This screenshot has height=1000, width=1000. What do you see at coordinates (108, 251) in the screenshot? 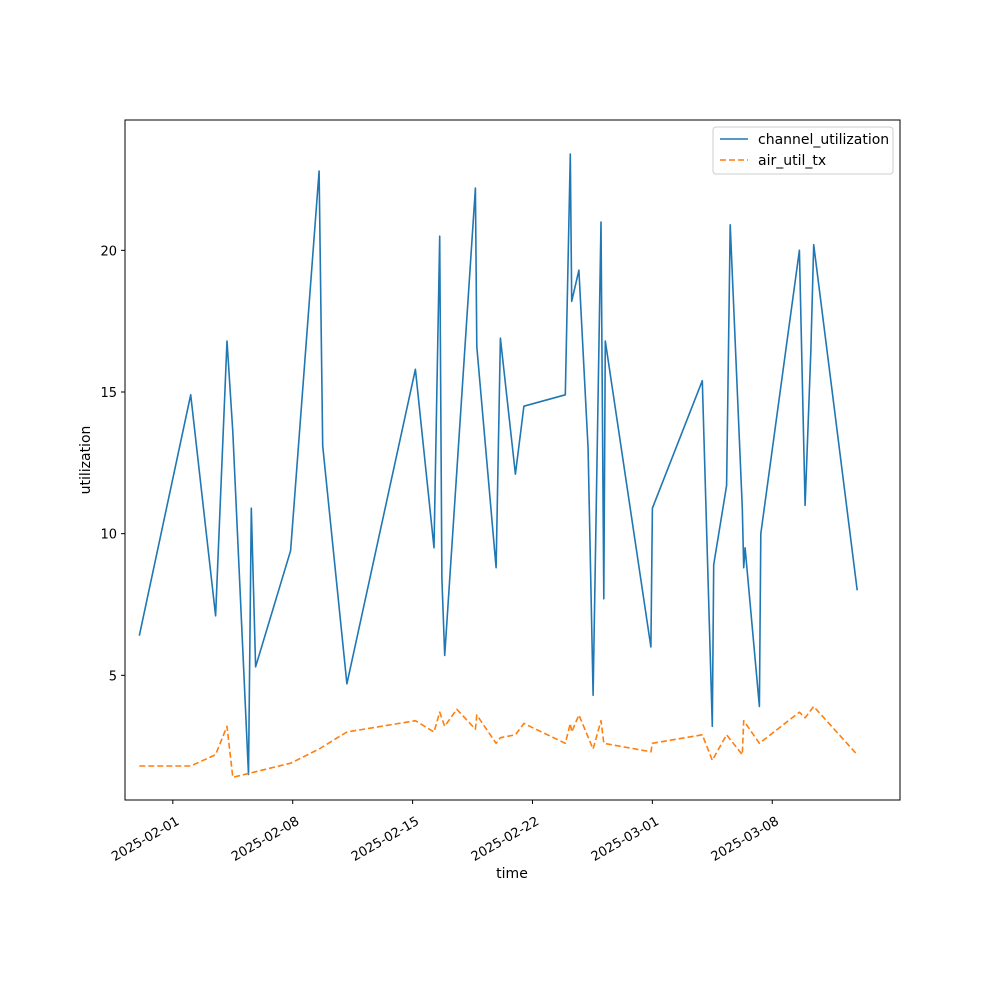
I see `y-tick-label: 20` at bounding box center [108, 251].